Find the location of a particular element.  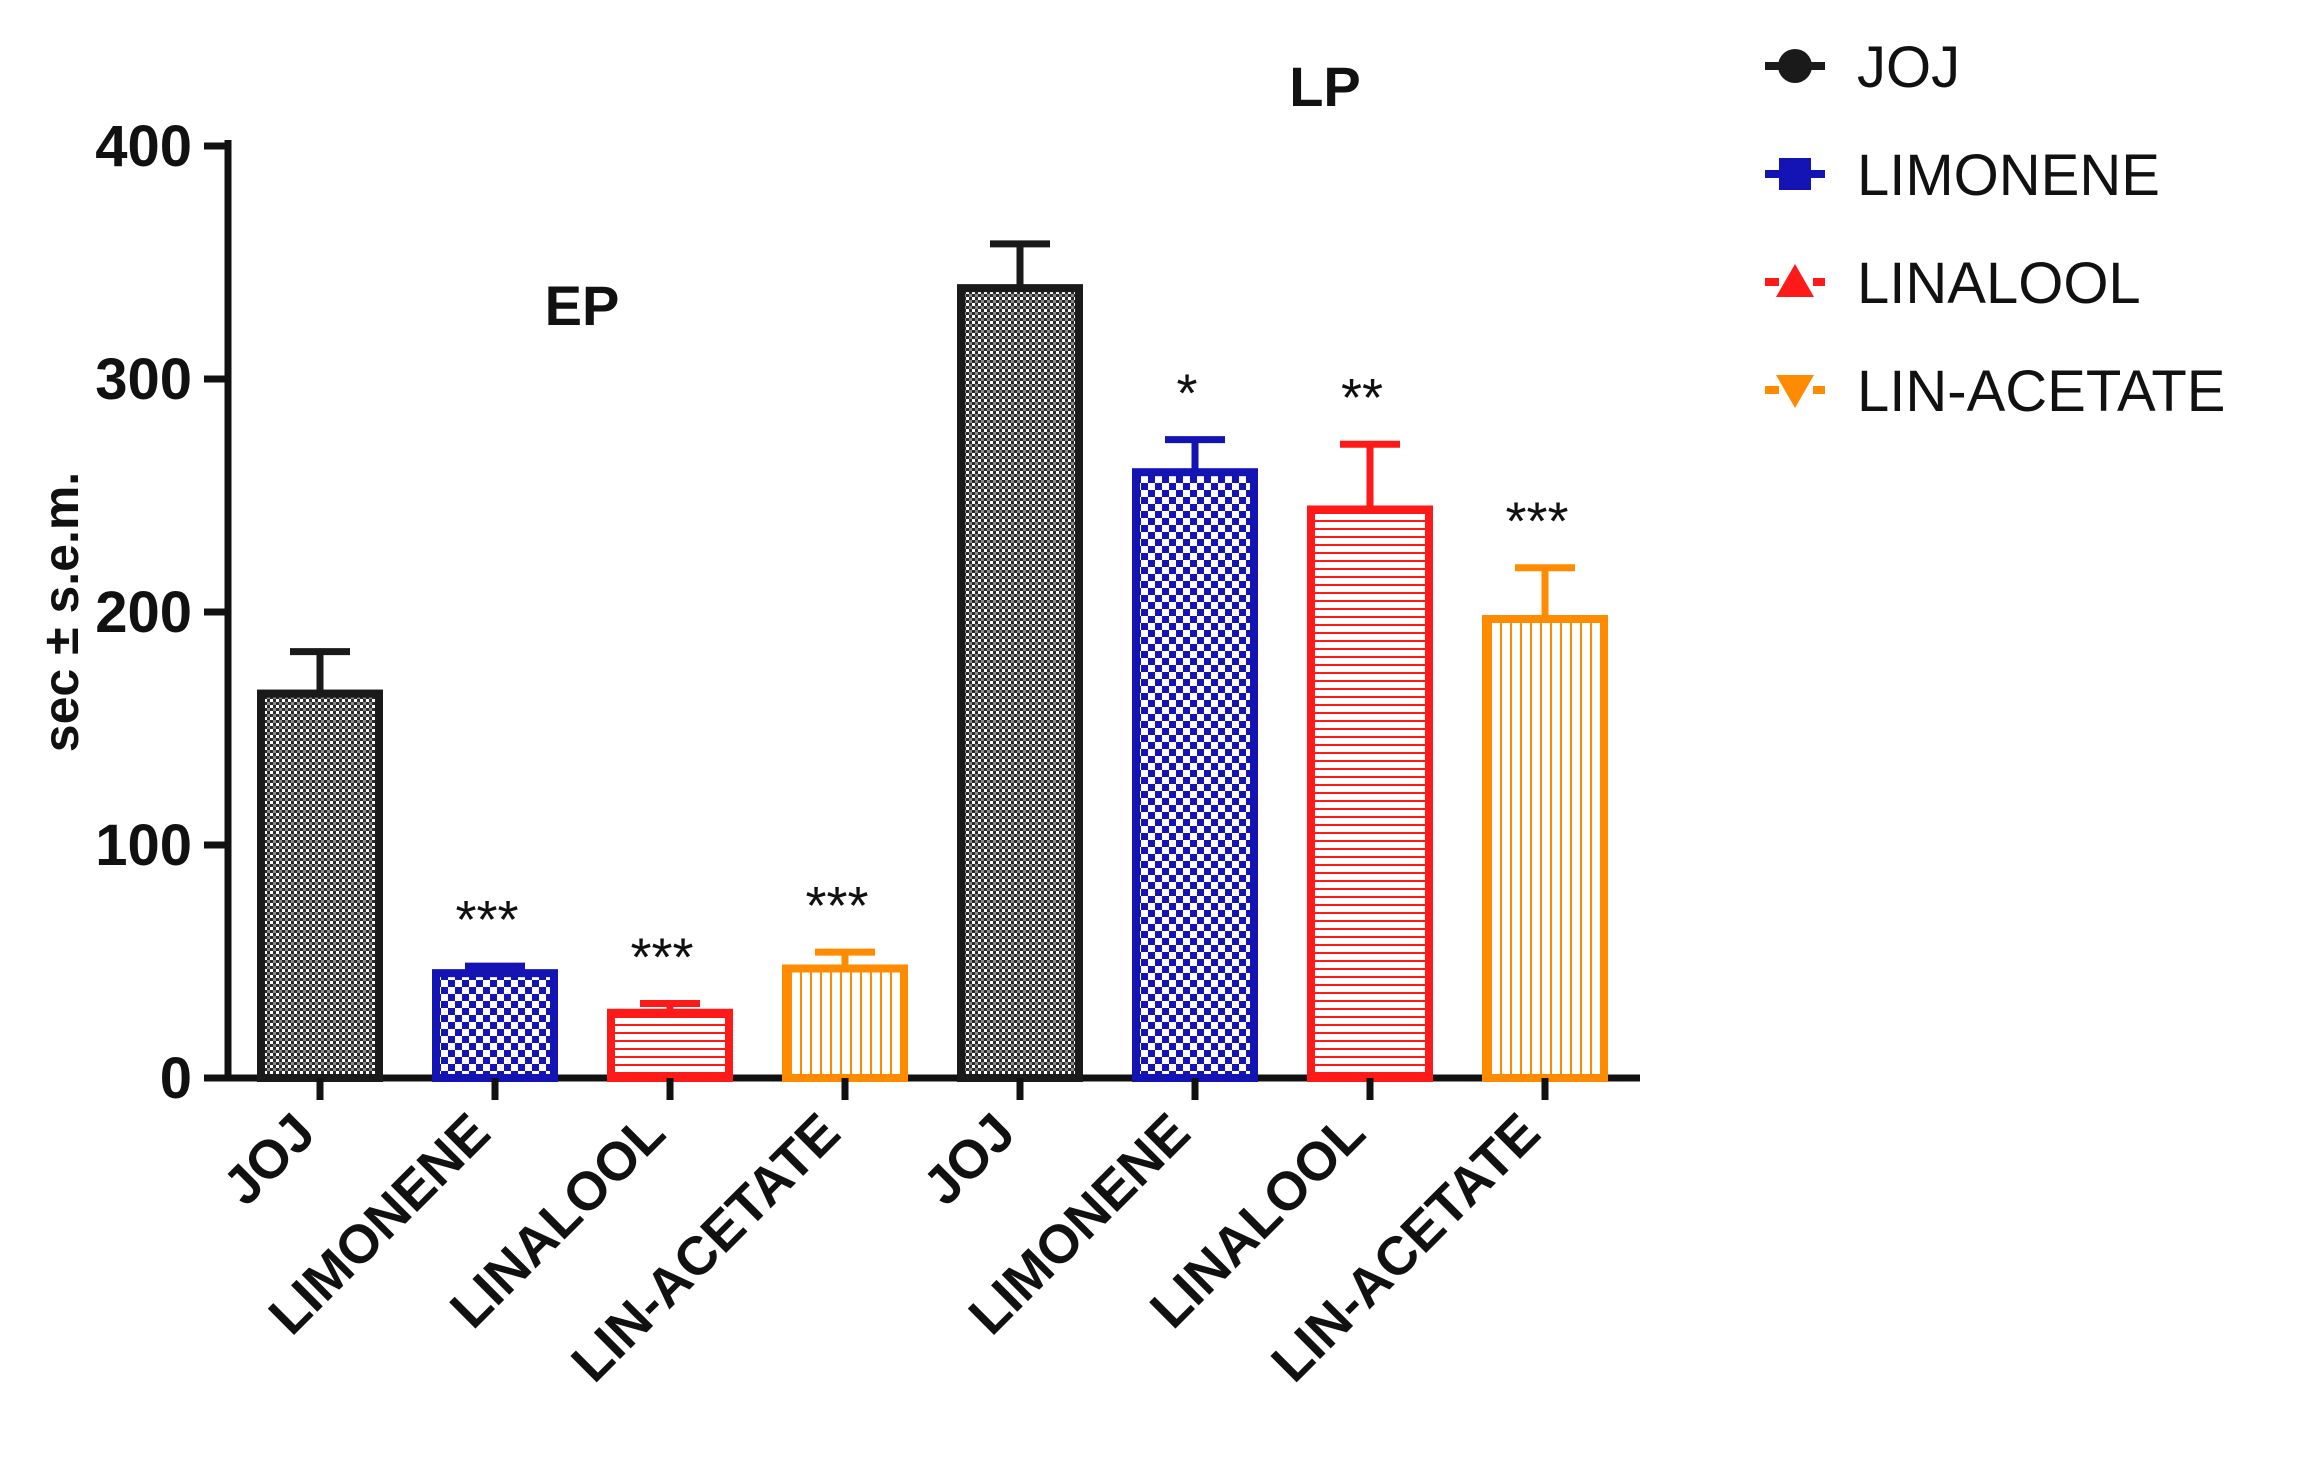

significance-label-7: *** is located at coordinates (1536, 522).